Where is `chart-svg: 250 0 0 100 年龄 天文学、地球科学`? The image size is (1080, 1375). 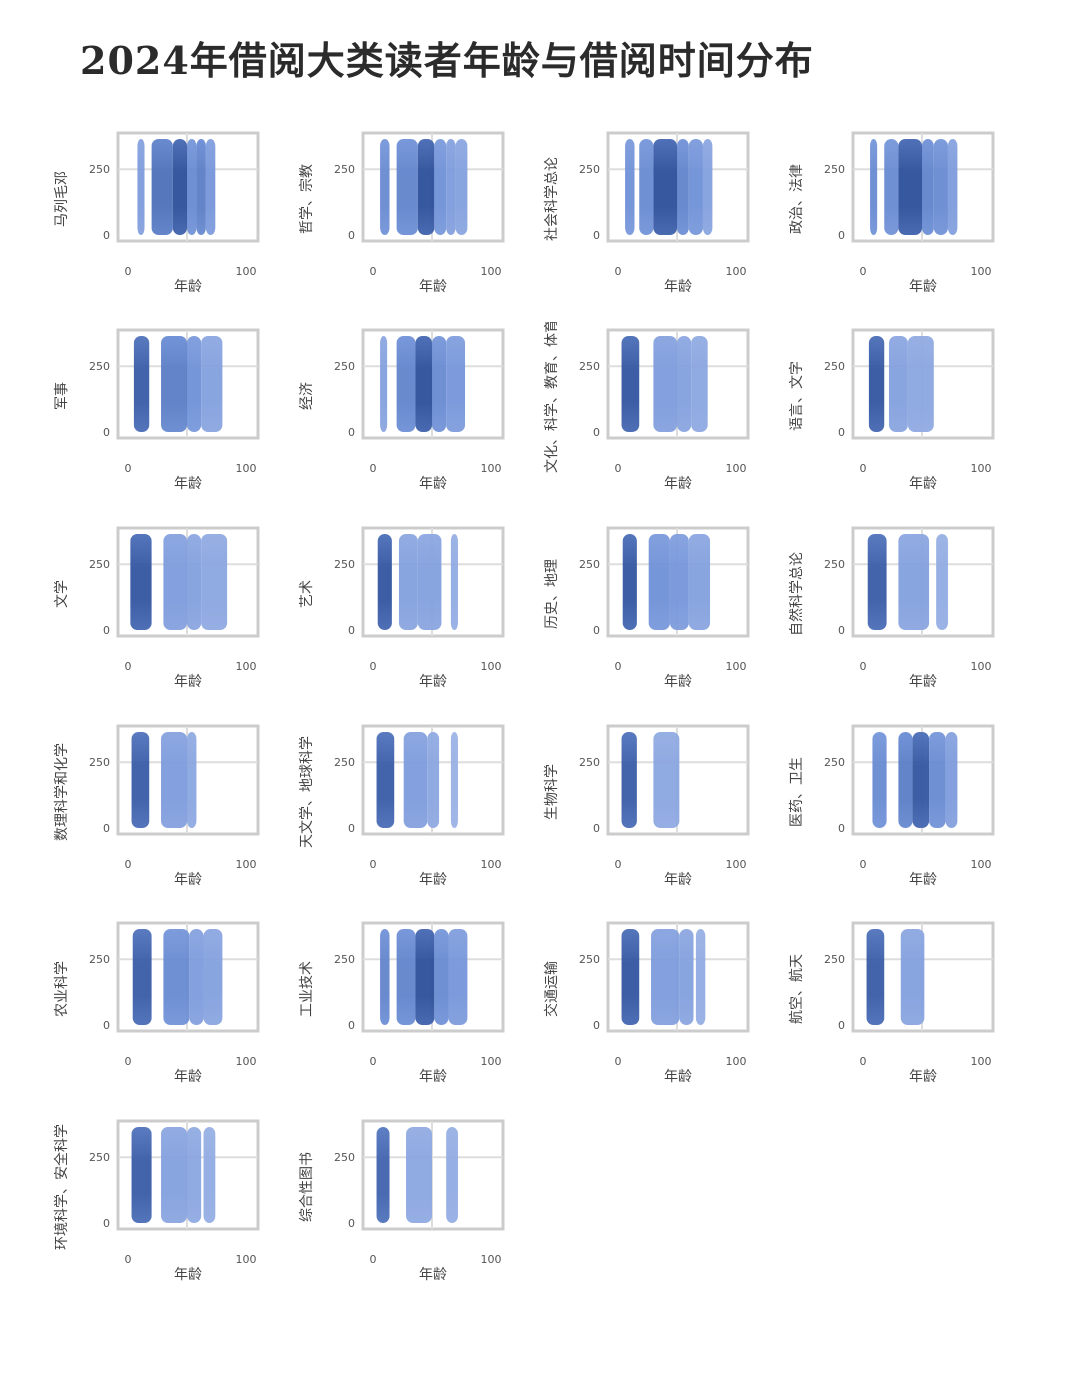 chart-svg: 250 0 0 100 年龄 天文学、地球科学 is located at coordinates (402, 806).